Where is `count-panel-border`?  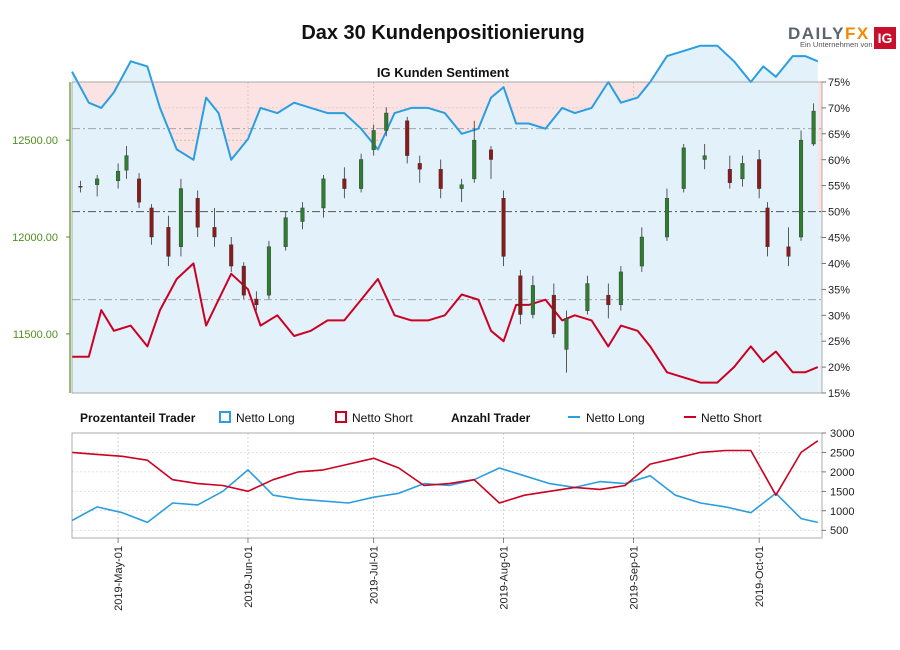
count-panel-border is located at coordinates (447, 485).